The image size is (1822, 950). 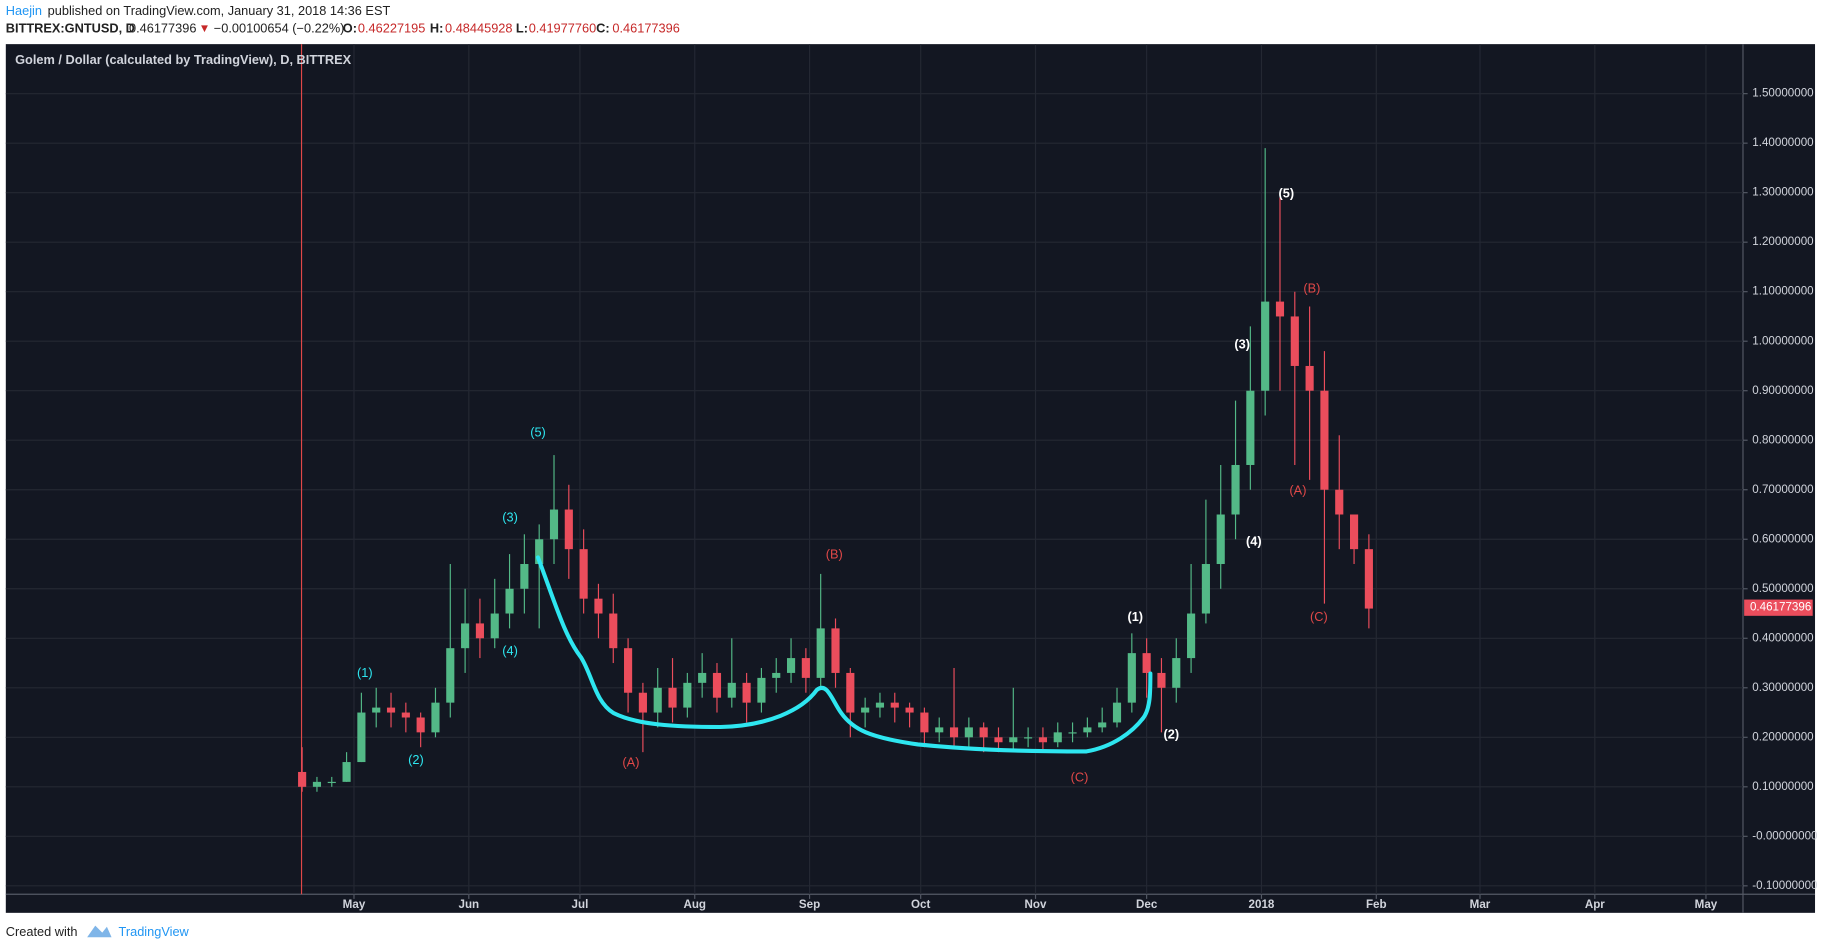 I want to click on y-tick-label: 0.60000000, so click(x=1782, y=538).